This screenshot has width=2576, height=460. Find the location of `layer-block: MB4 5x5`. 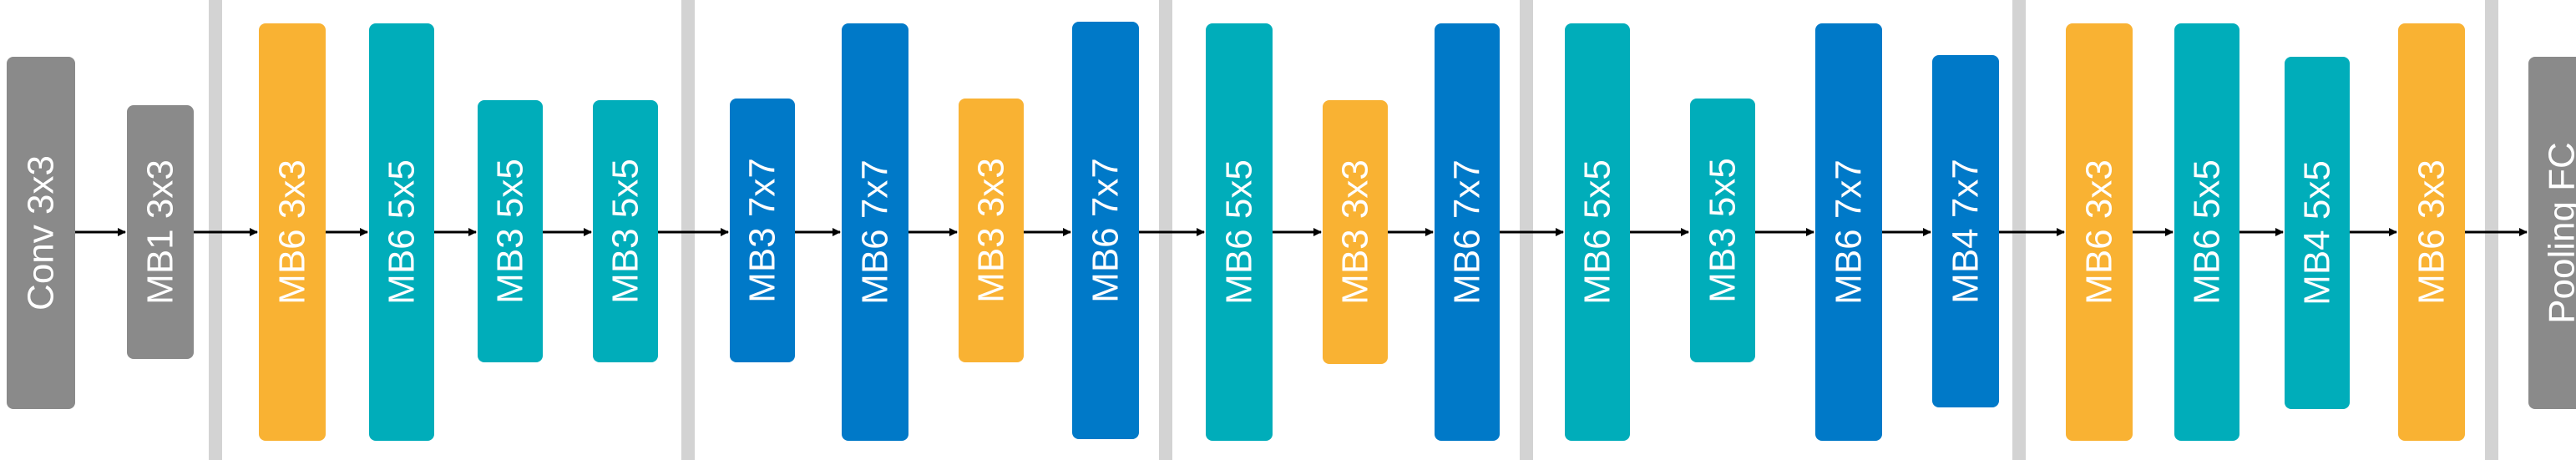

layer-block: MB4 5x5 is located at coordinates (2317, 233).